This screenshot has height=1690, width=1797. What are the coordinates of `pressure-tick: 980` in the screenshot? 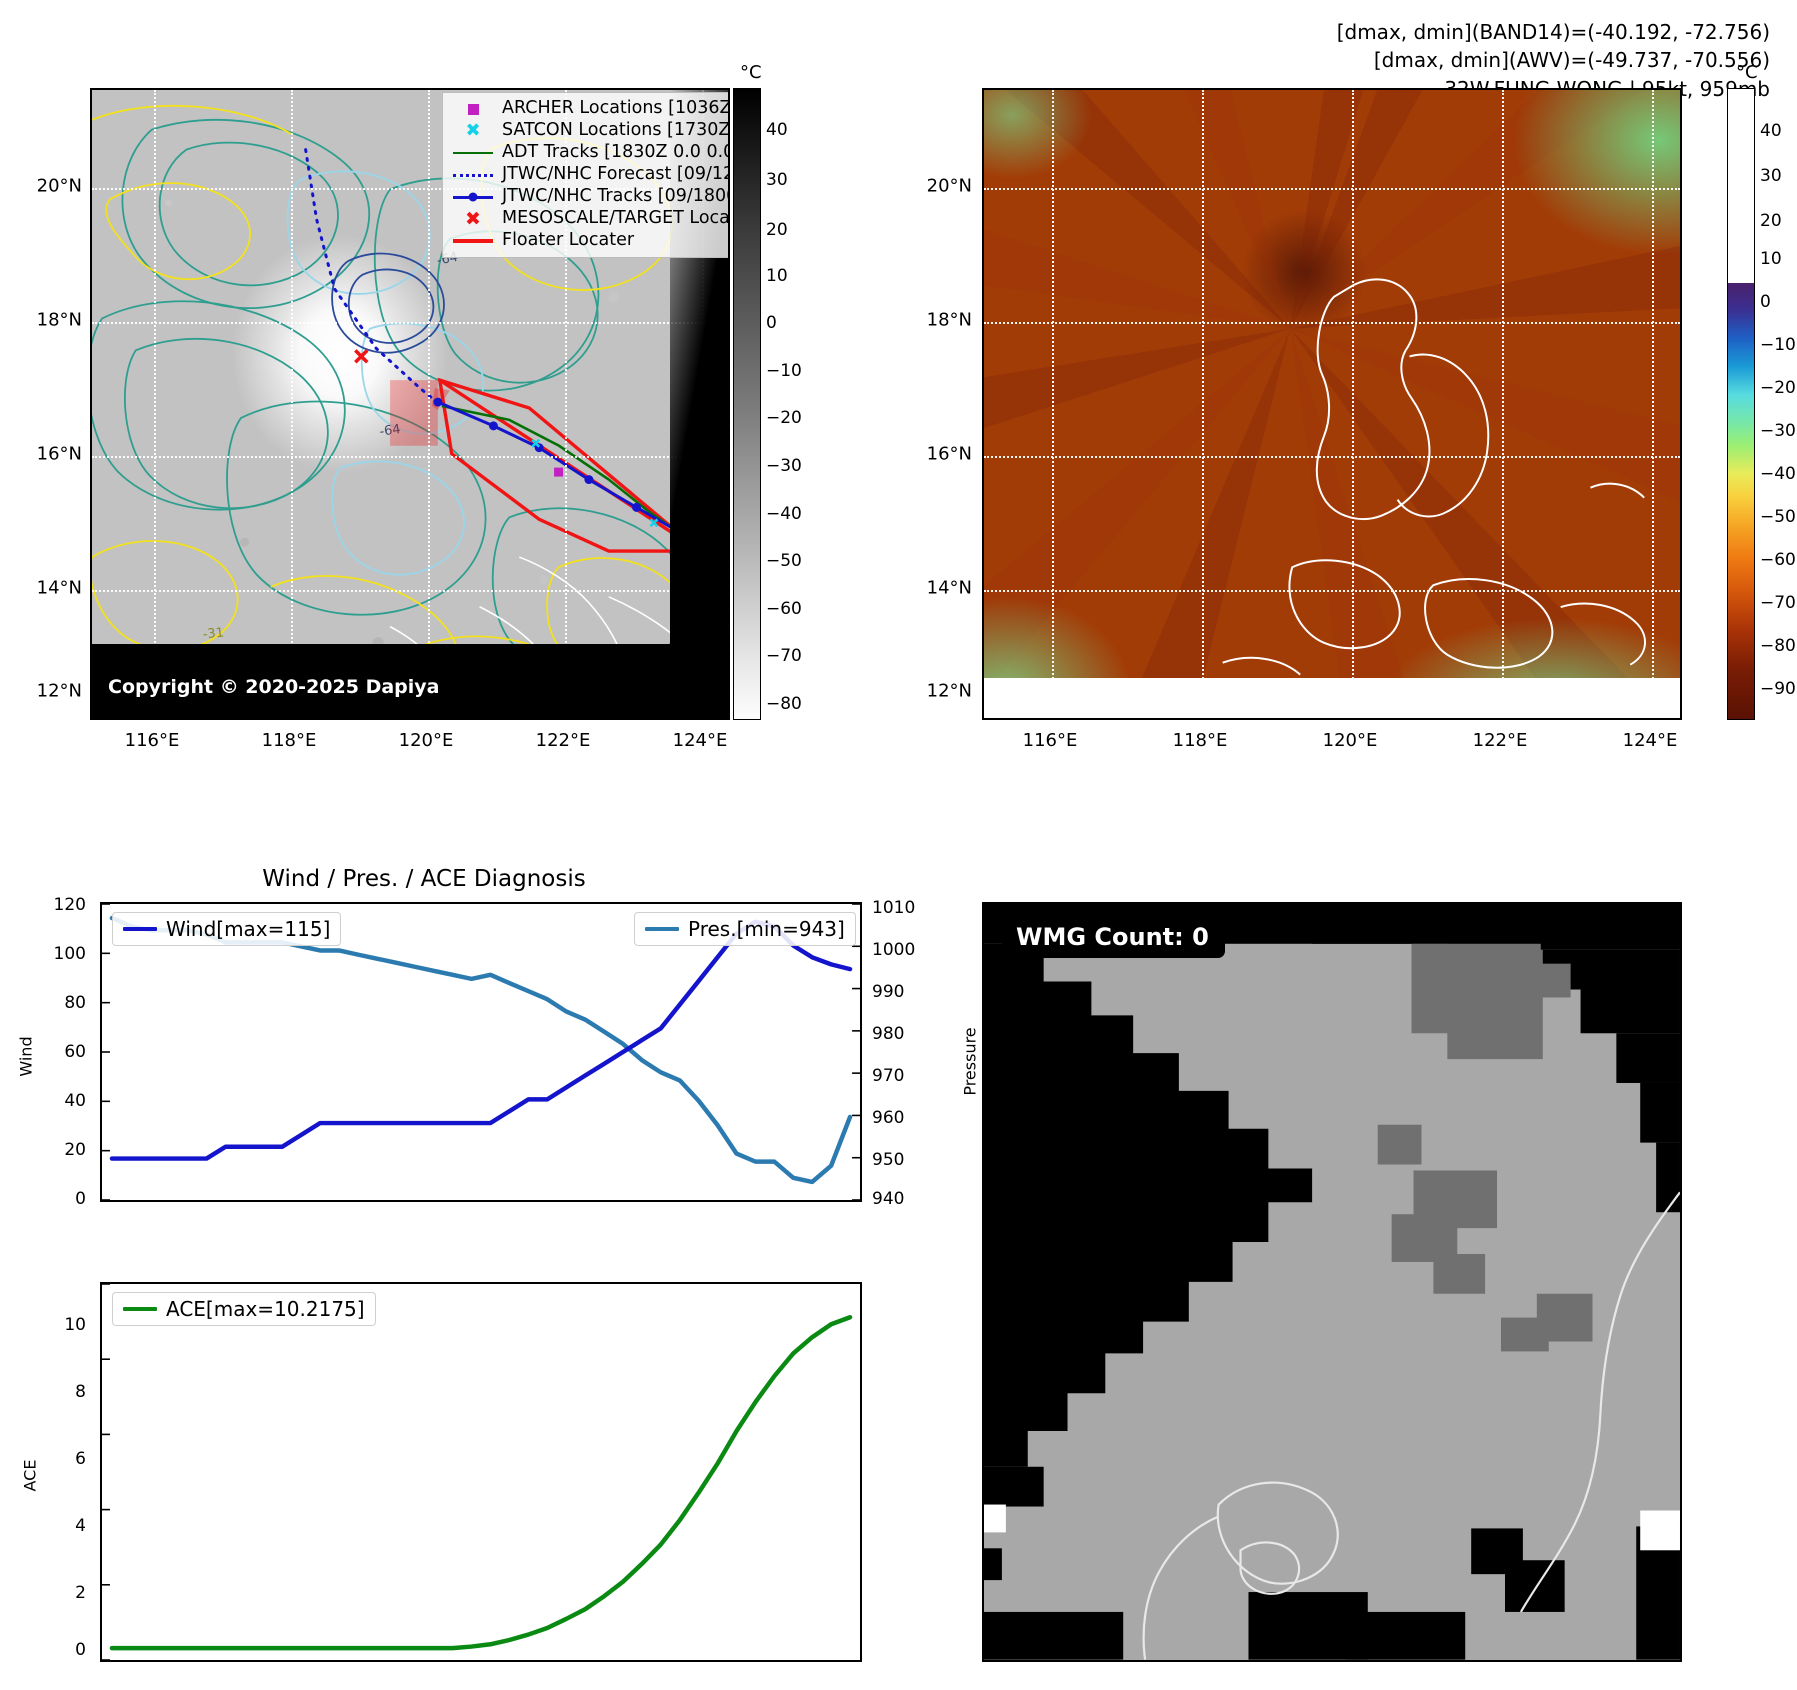 It's located at (888, 1034).